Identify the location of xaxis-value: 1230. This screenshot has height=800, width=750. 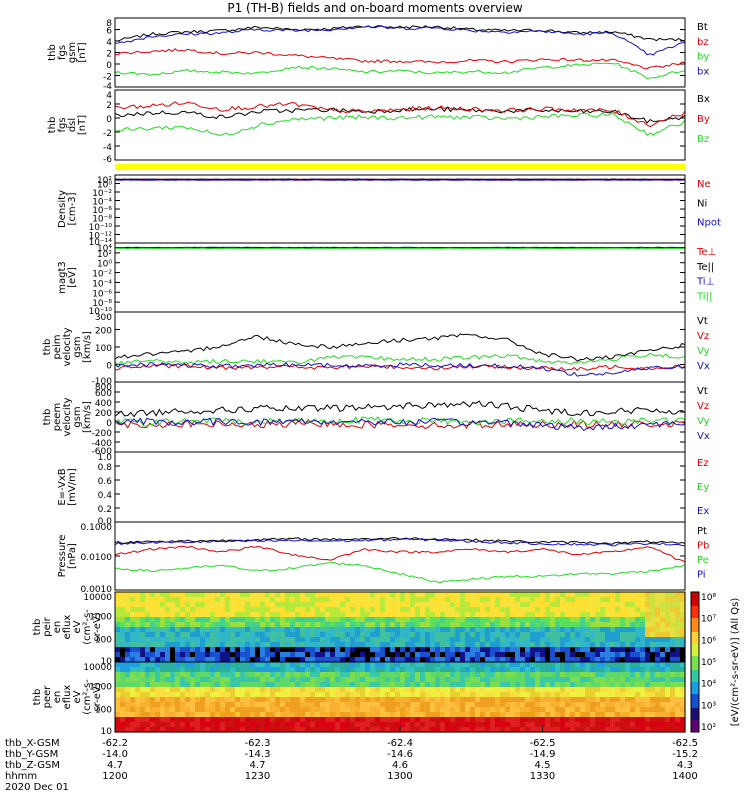
(257, 776).